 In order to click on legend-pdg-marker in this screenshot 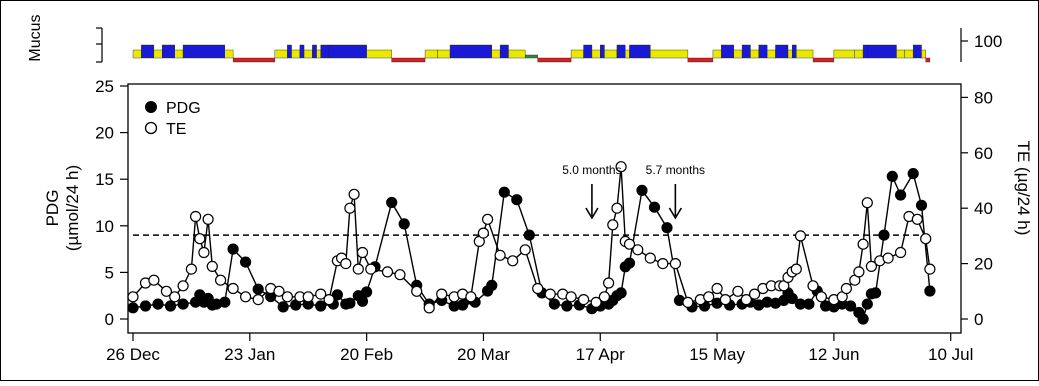, I will do `click(151, 107)`.